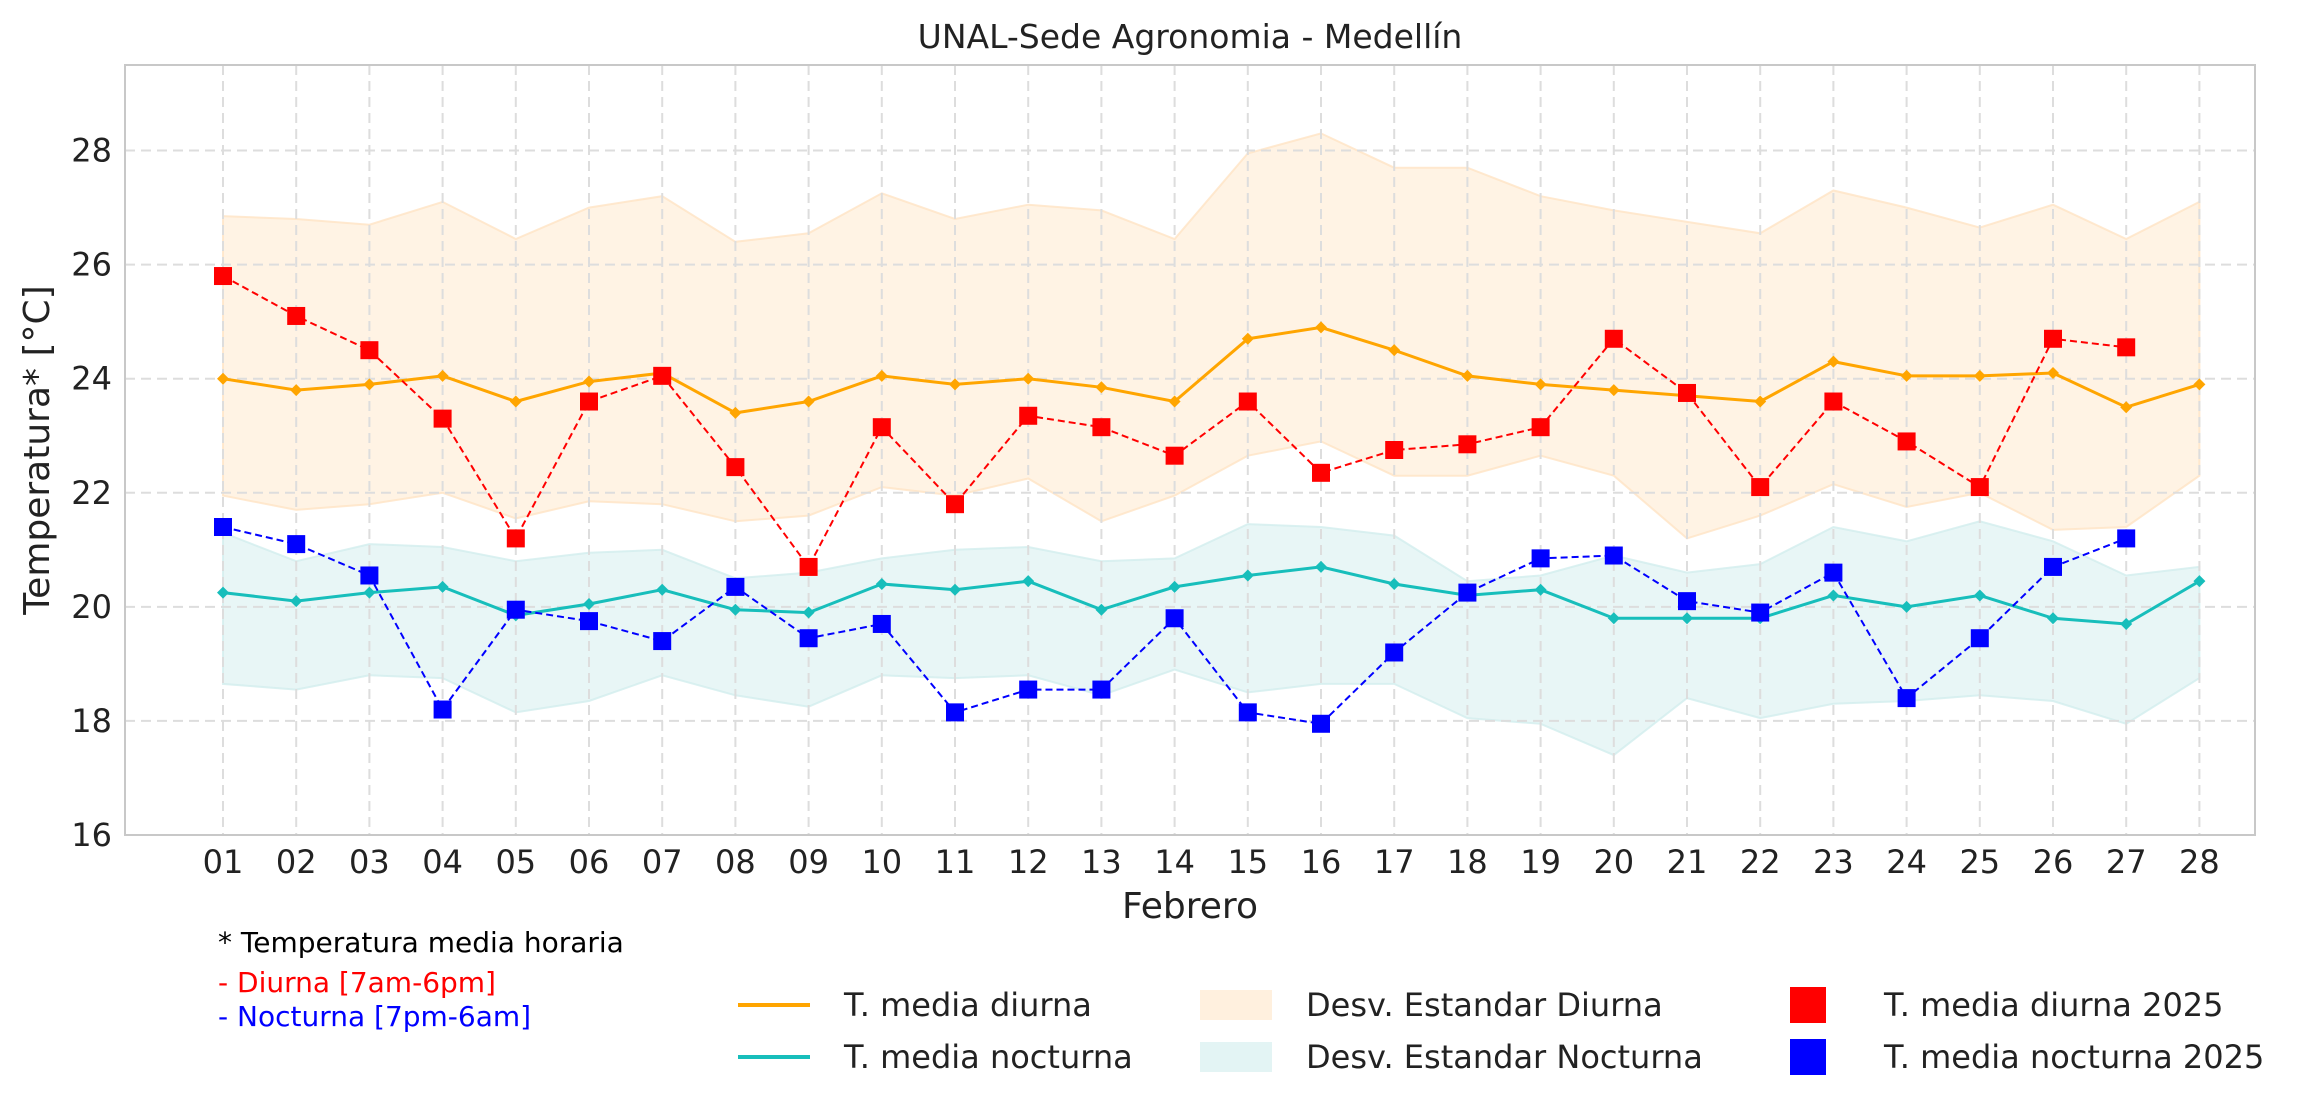 This screenshot has width=2314, height=1112. What do you see at coordinates (1190, 906) in the screenshot?
I see `x-axis-label: Febrero` at bounding box center [1190, 906].